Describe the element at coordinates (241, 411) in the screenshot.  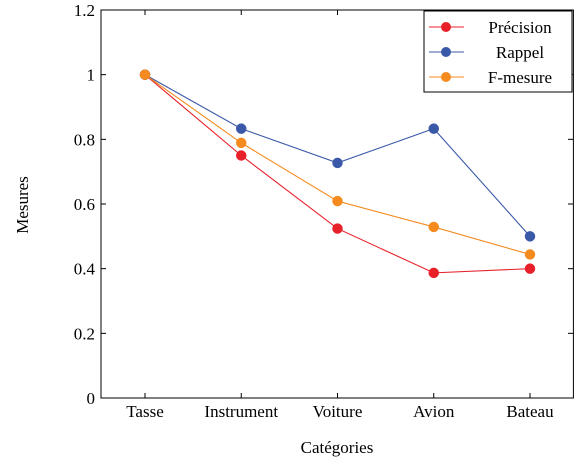
I see `x-tick-label: Instrument` at that location.